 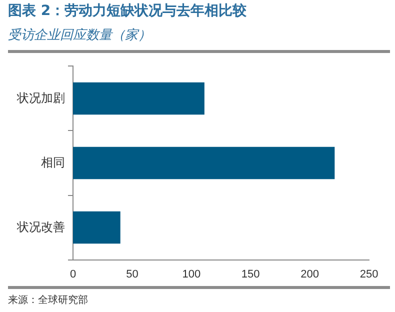 What do you see at coordinates (309, 274) in the screenshot?
I see `x-tick-label: 200` at bounding box center [309, 274].